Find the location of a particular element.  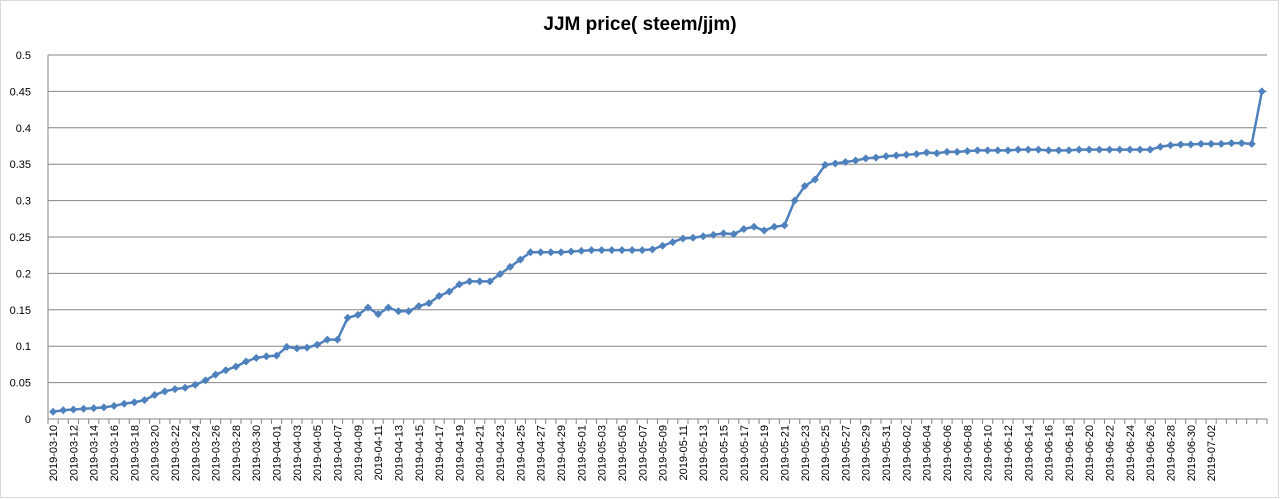

x-tick-label: 2019-05-19 is located at coordinates (765, 453).